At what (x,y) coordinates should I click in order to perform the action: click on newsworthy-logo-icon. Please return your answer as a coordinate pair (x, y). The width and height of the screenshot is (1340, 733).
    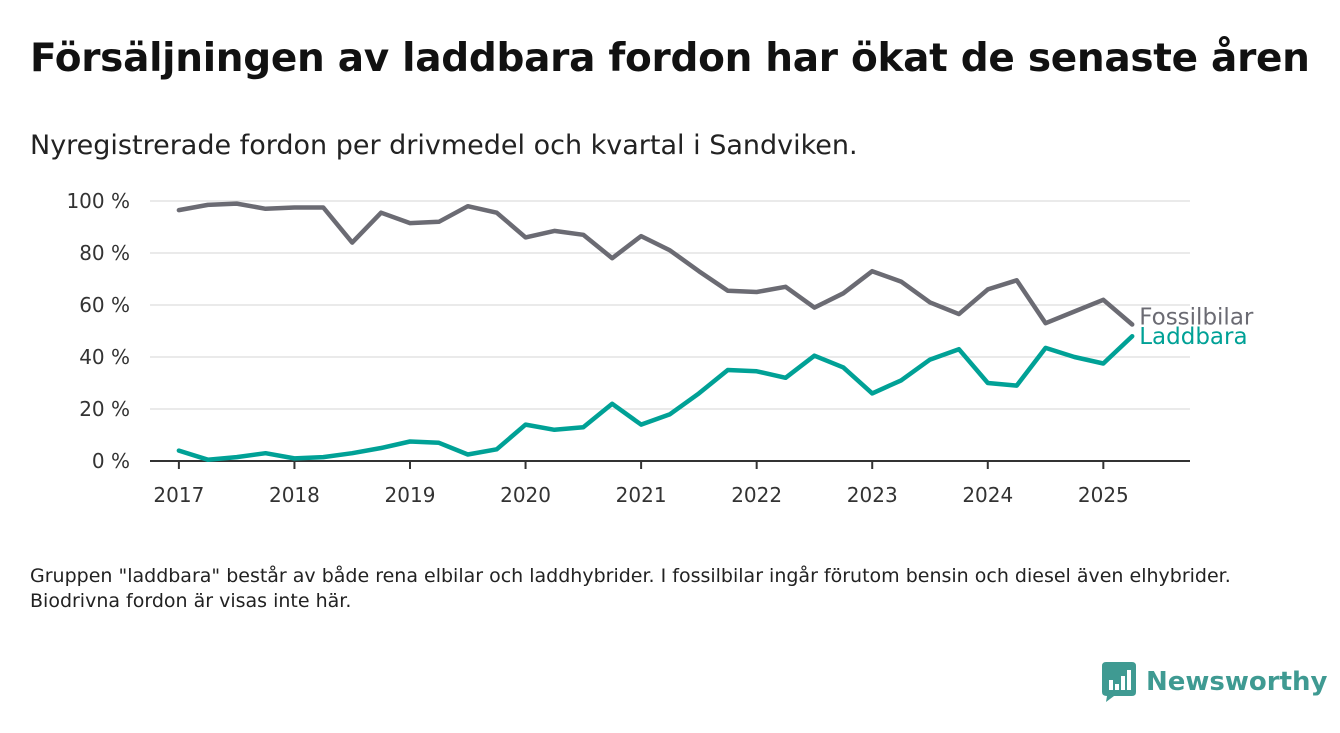
    Looking at the image, I should click on (1119, 682).